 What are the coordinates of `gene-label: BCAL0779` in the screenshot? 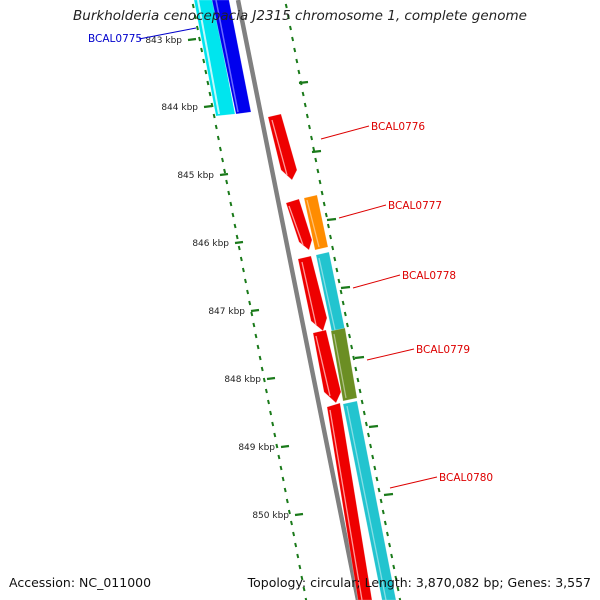 It's located at (443, 350).